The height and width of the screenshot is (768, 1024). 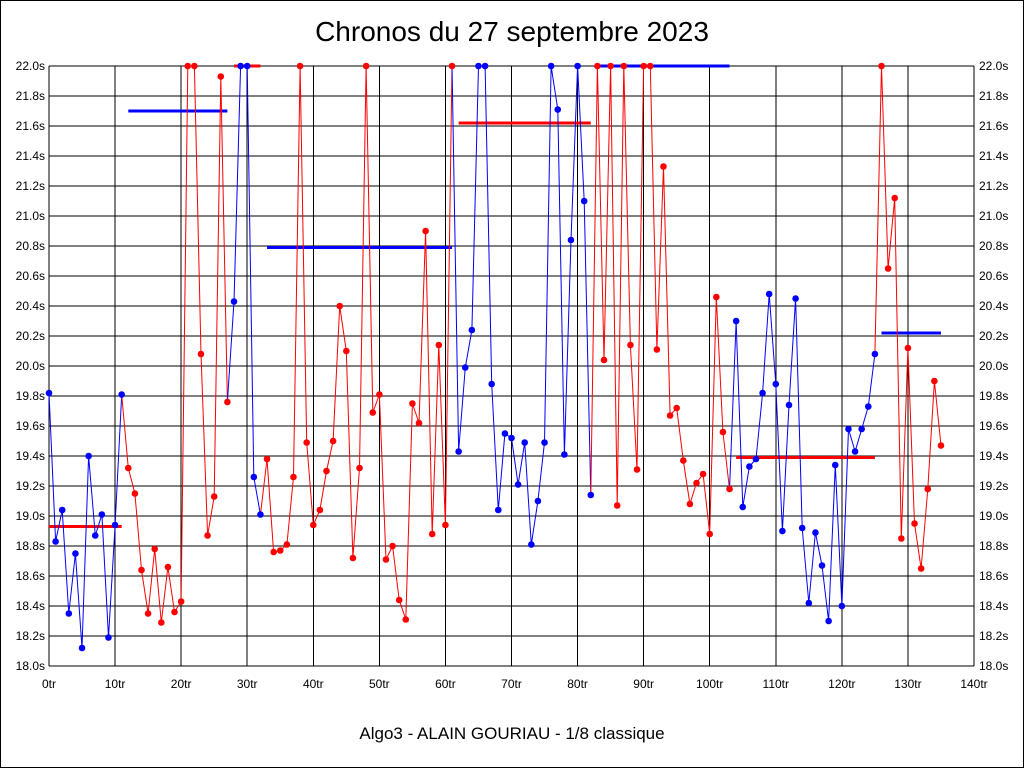 What do you see at coordinates (993, 306) in the screenshot?
I see `y-tick-label-right: 20.4s` at bounding box center [993, 306].